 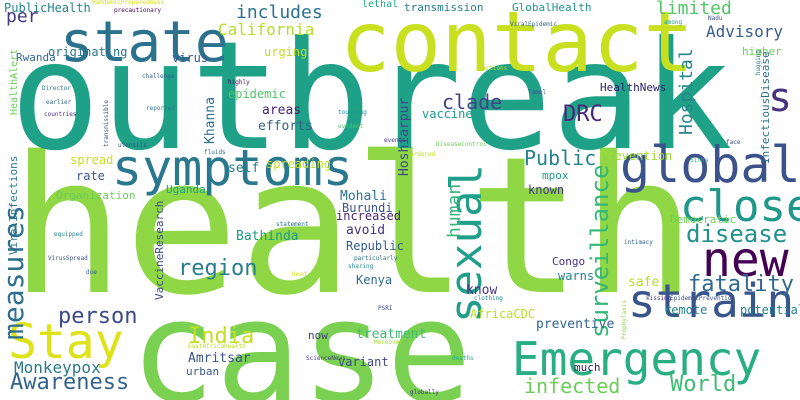 What do you see at coordinates (14, 81) in the screenshot?
I see `word-healthalert: HealthAlert` at bounding box center [14, 81].